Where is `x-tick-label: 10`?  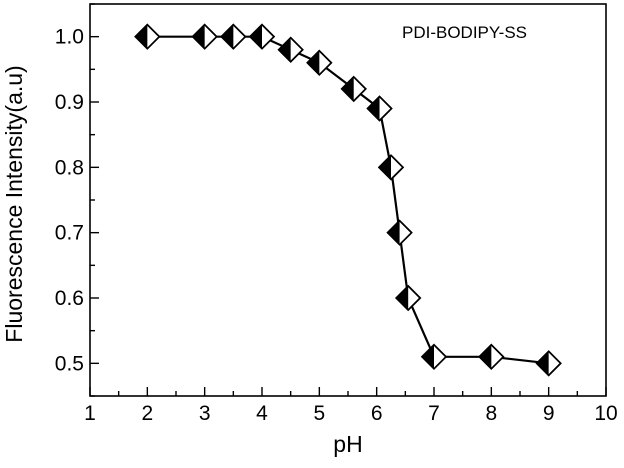
x-tick-label: 10 is located at coordinates (605, 413).